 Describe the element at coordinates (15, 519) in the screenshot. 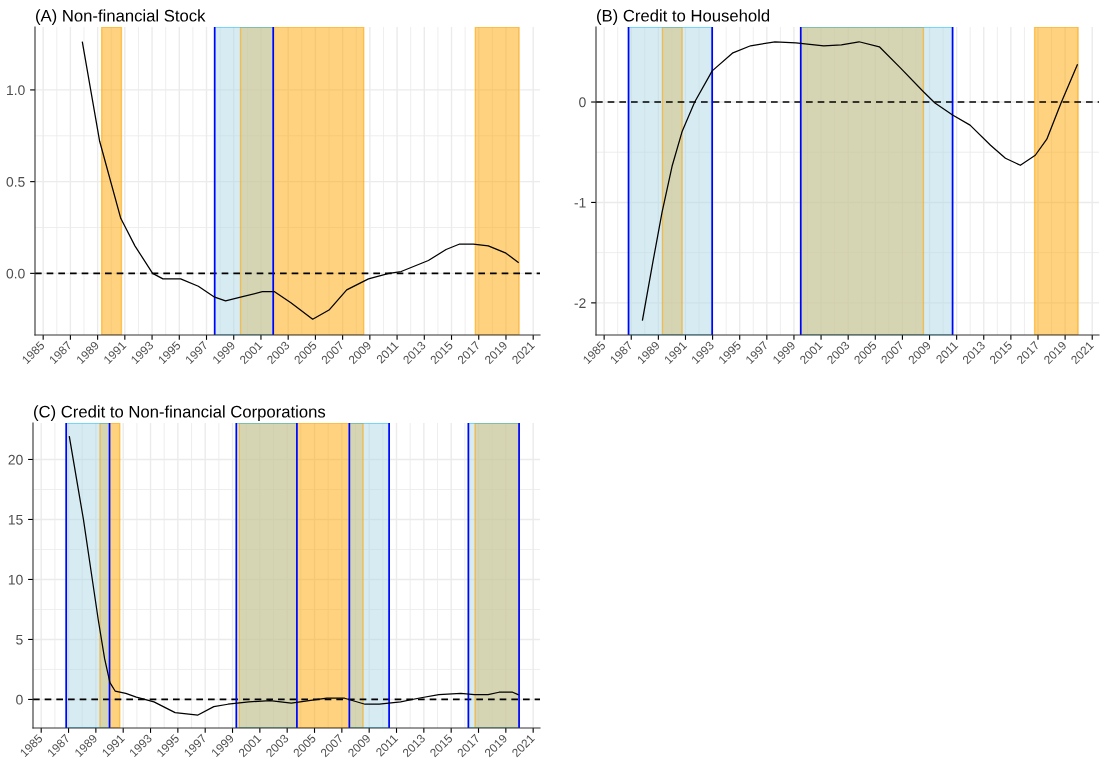

I see `y-tick-label: 15` at that location.